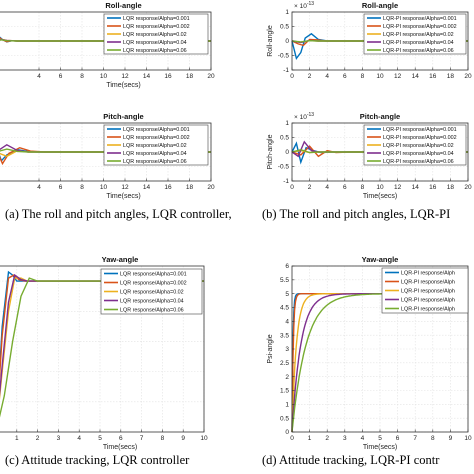 This screenshot has height=474, width=474. I want to click on y-exponent-label: × 10⁻¹³, so click(304, 116).